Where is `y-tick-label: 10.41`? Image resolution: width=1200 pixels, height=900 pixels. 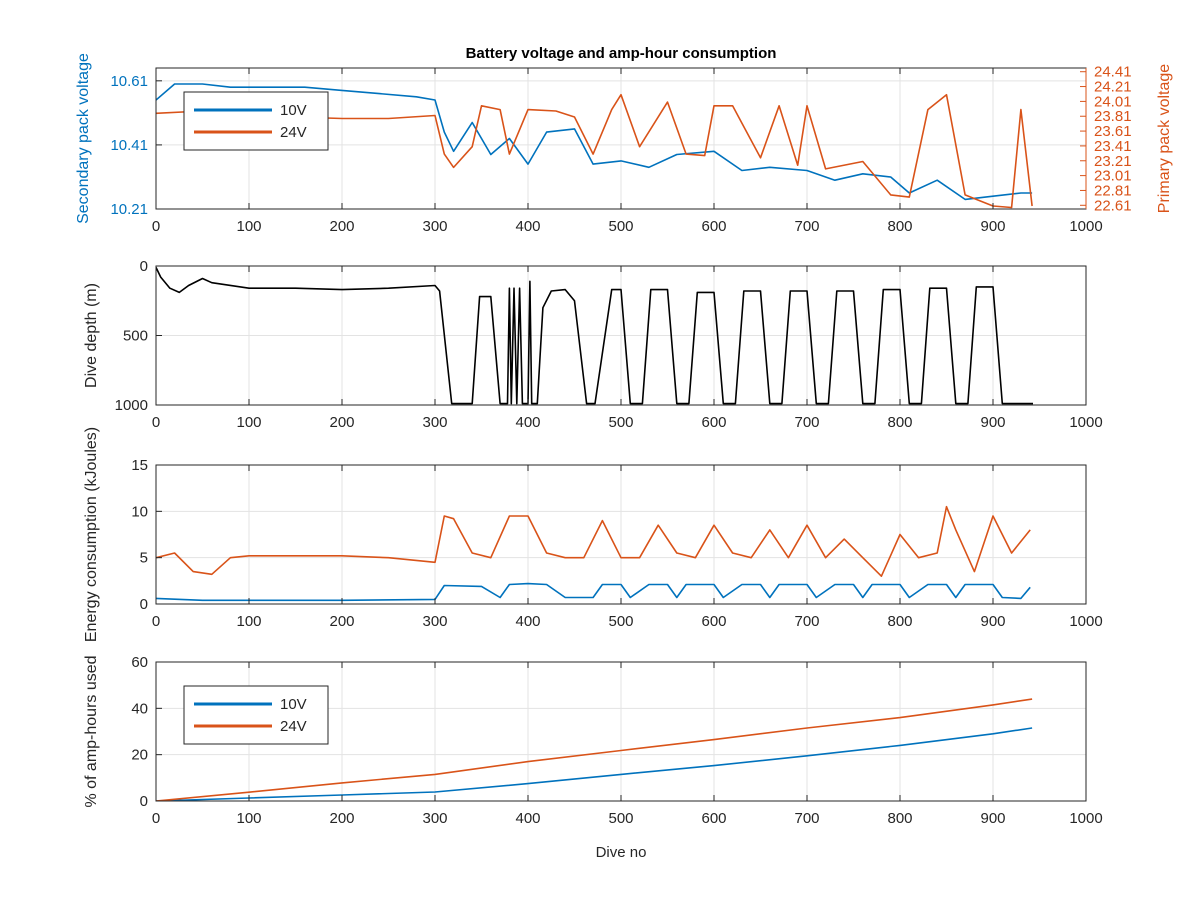 y-tick-label: 10.41 is located at coordinates (129, 145).